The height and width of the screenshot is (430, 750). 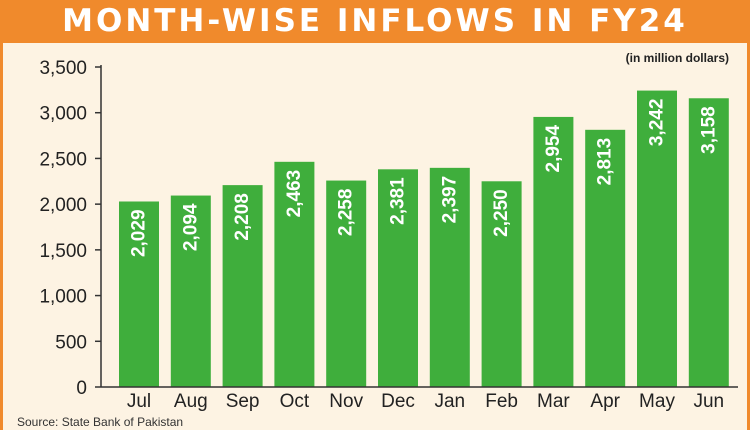 I want to click on x-tick-label: Nov, so click(x=346, y=401).